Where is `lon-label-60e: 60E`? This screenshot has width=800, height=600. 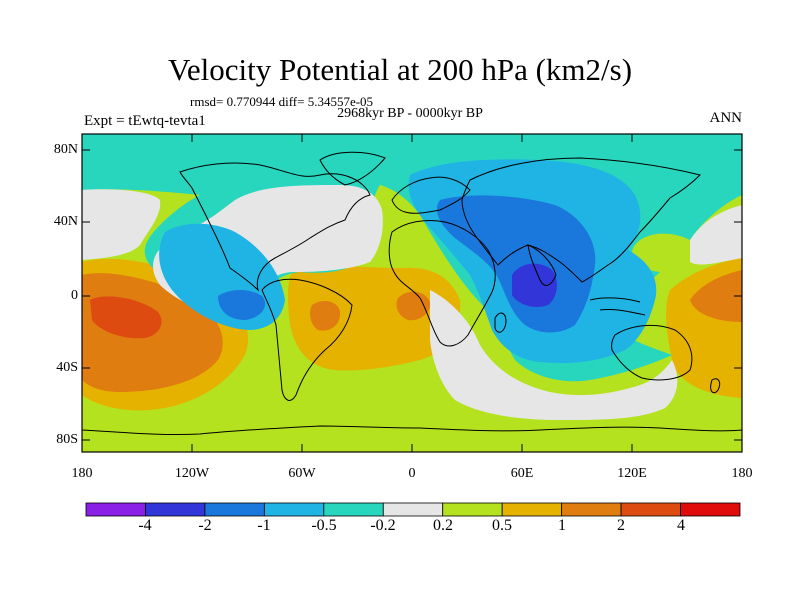
lon-label-60e: 60E is located at coordinates (522, 473).